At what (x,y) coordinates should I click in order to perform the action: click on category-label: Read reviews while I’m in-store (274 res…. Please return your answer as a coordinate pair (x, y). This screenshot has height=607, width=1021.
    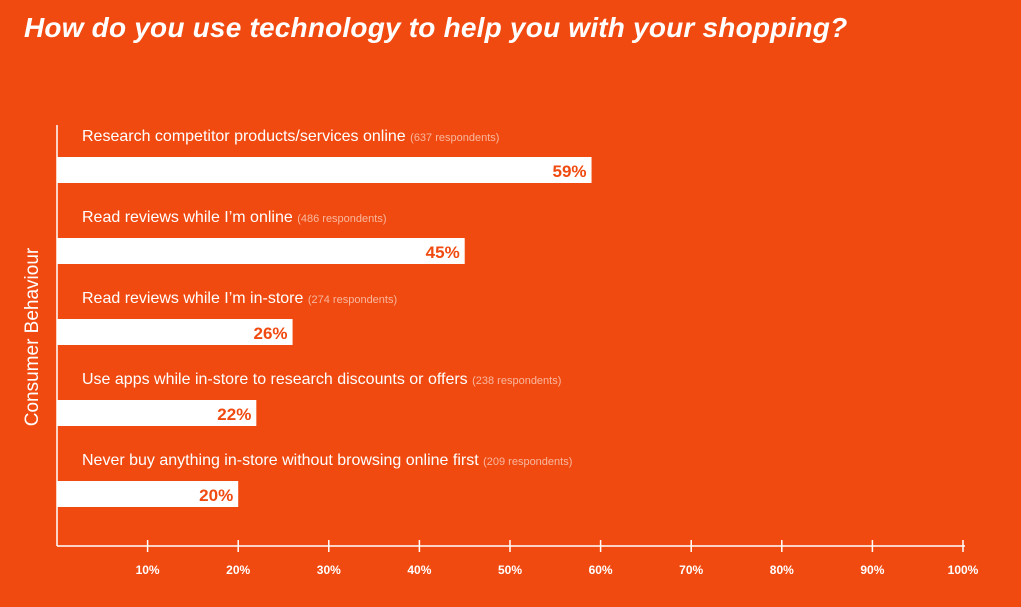
    Looking at the image, I should click on (239, 298).